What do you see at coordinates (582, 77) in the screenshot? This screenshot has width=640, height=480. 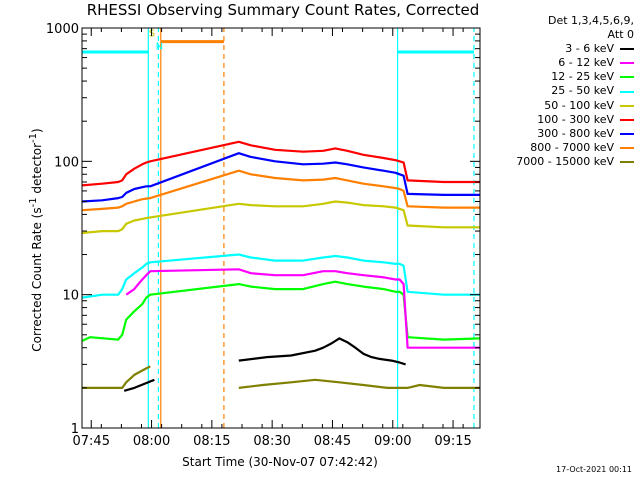 I see `legend-label: 12 - 25 keV` at bounding box center [582, 77].